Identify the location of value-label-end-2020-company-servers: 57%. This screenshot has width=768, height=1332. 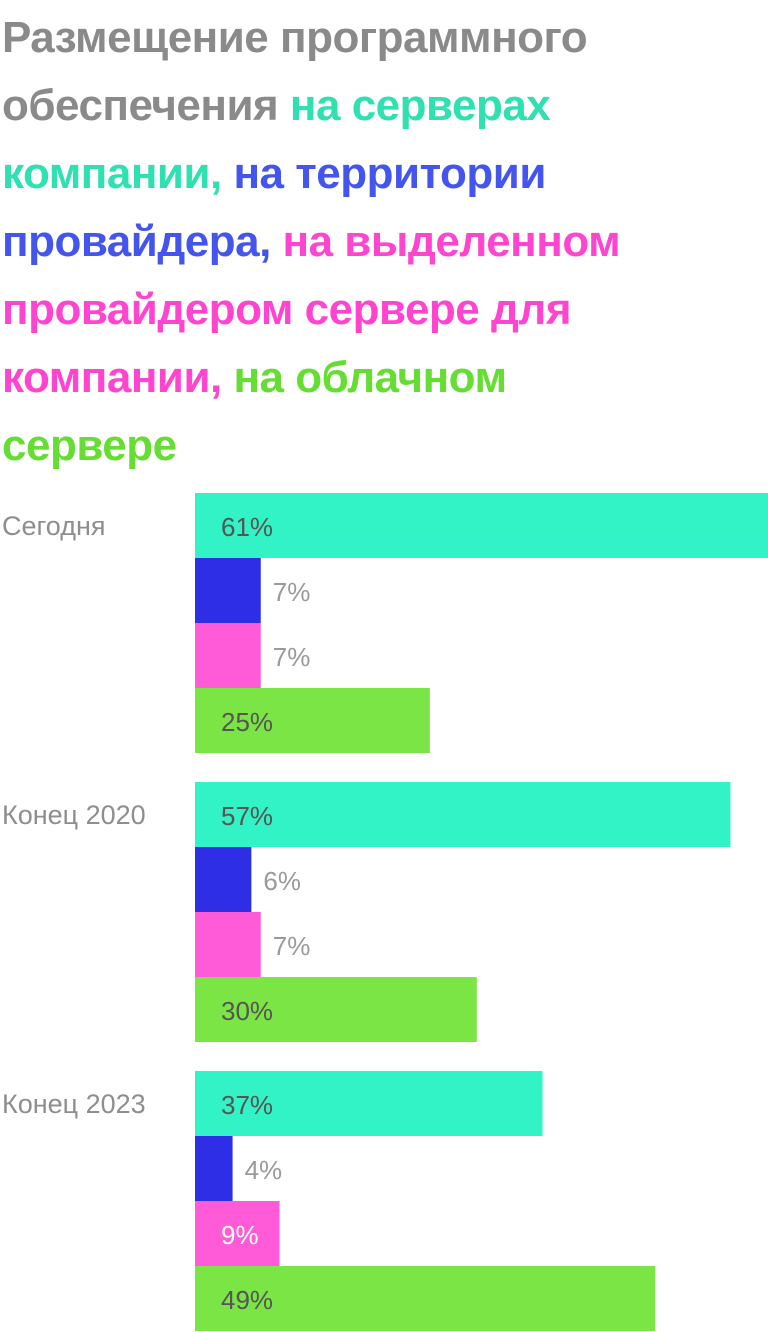
(247, 816).